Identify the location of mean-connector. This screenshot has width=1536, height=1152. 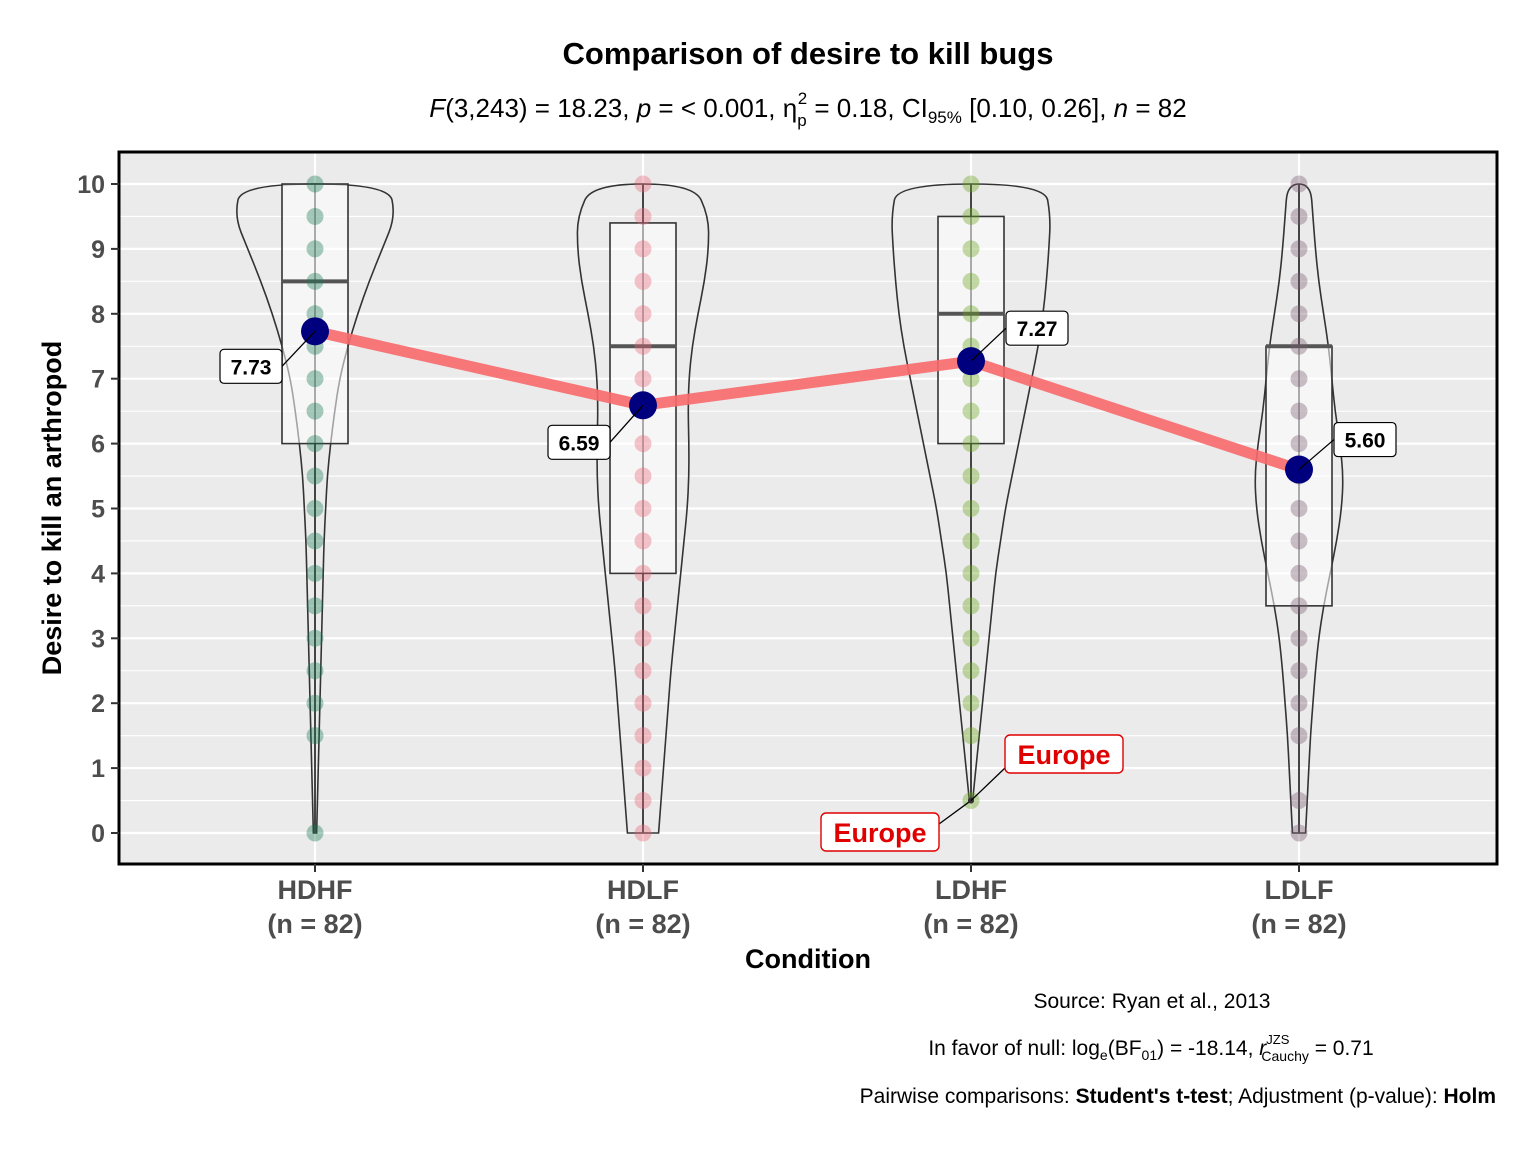
(807, 400).